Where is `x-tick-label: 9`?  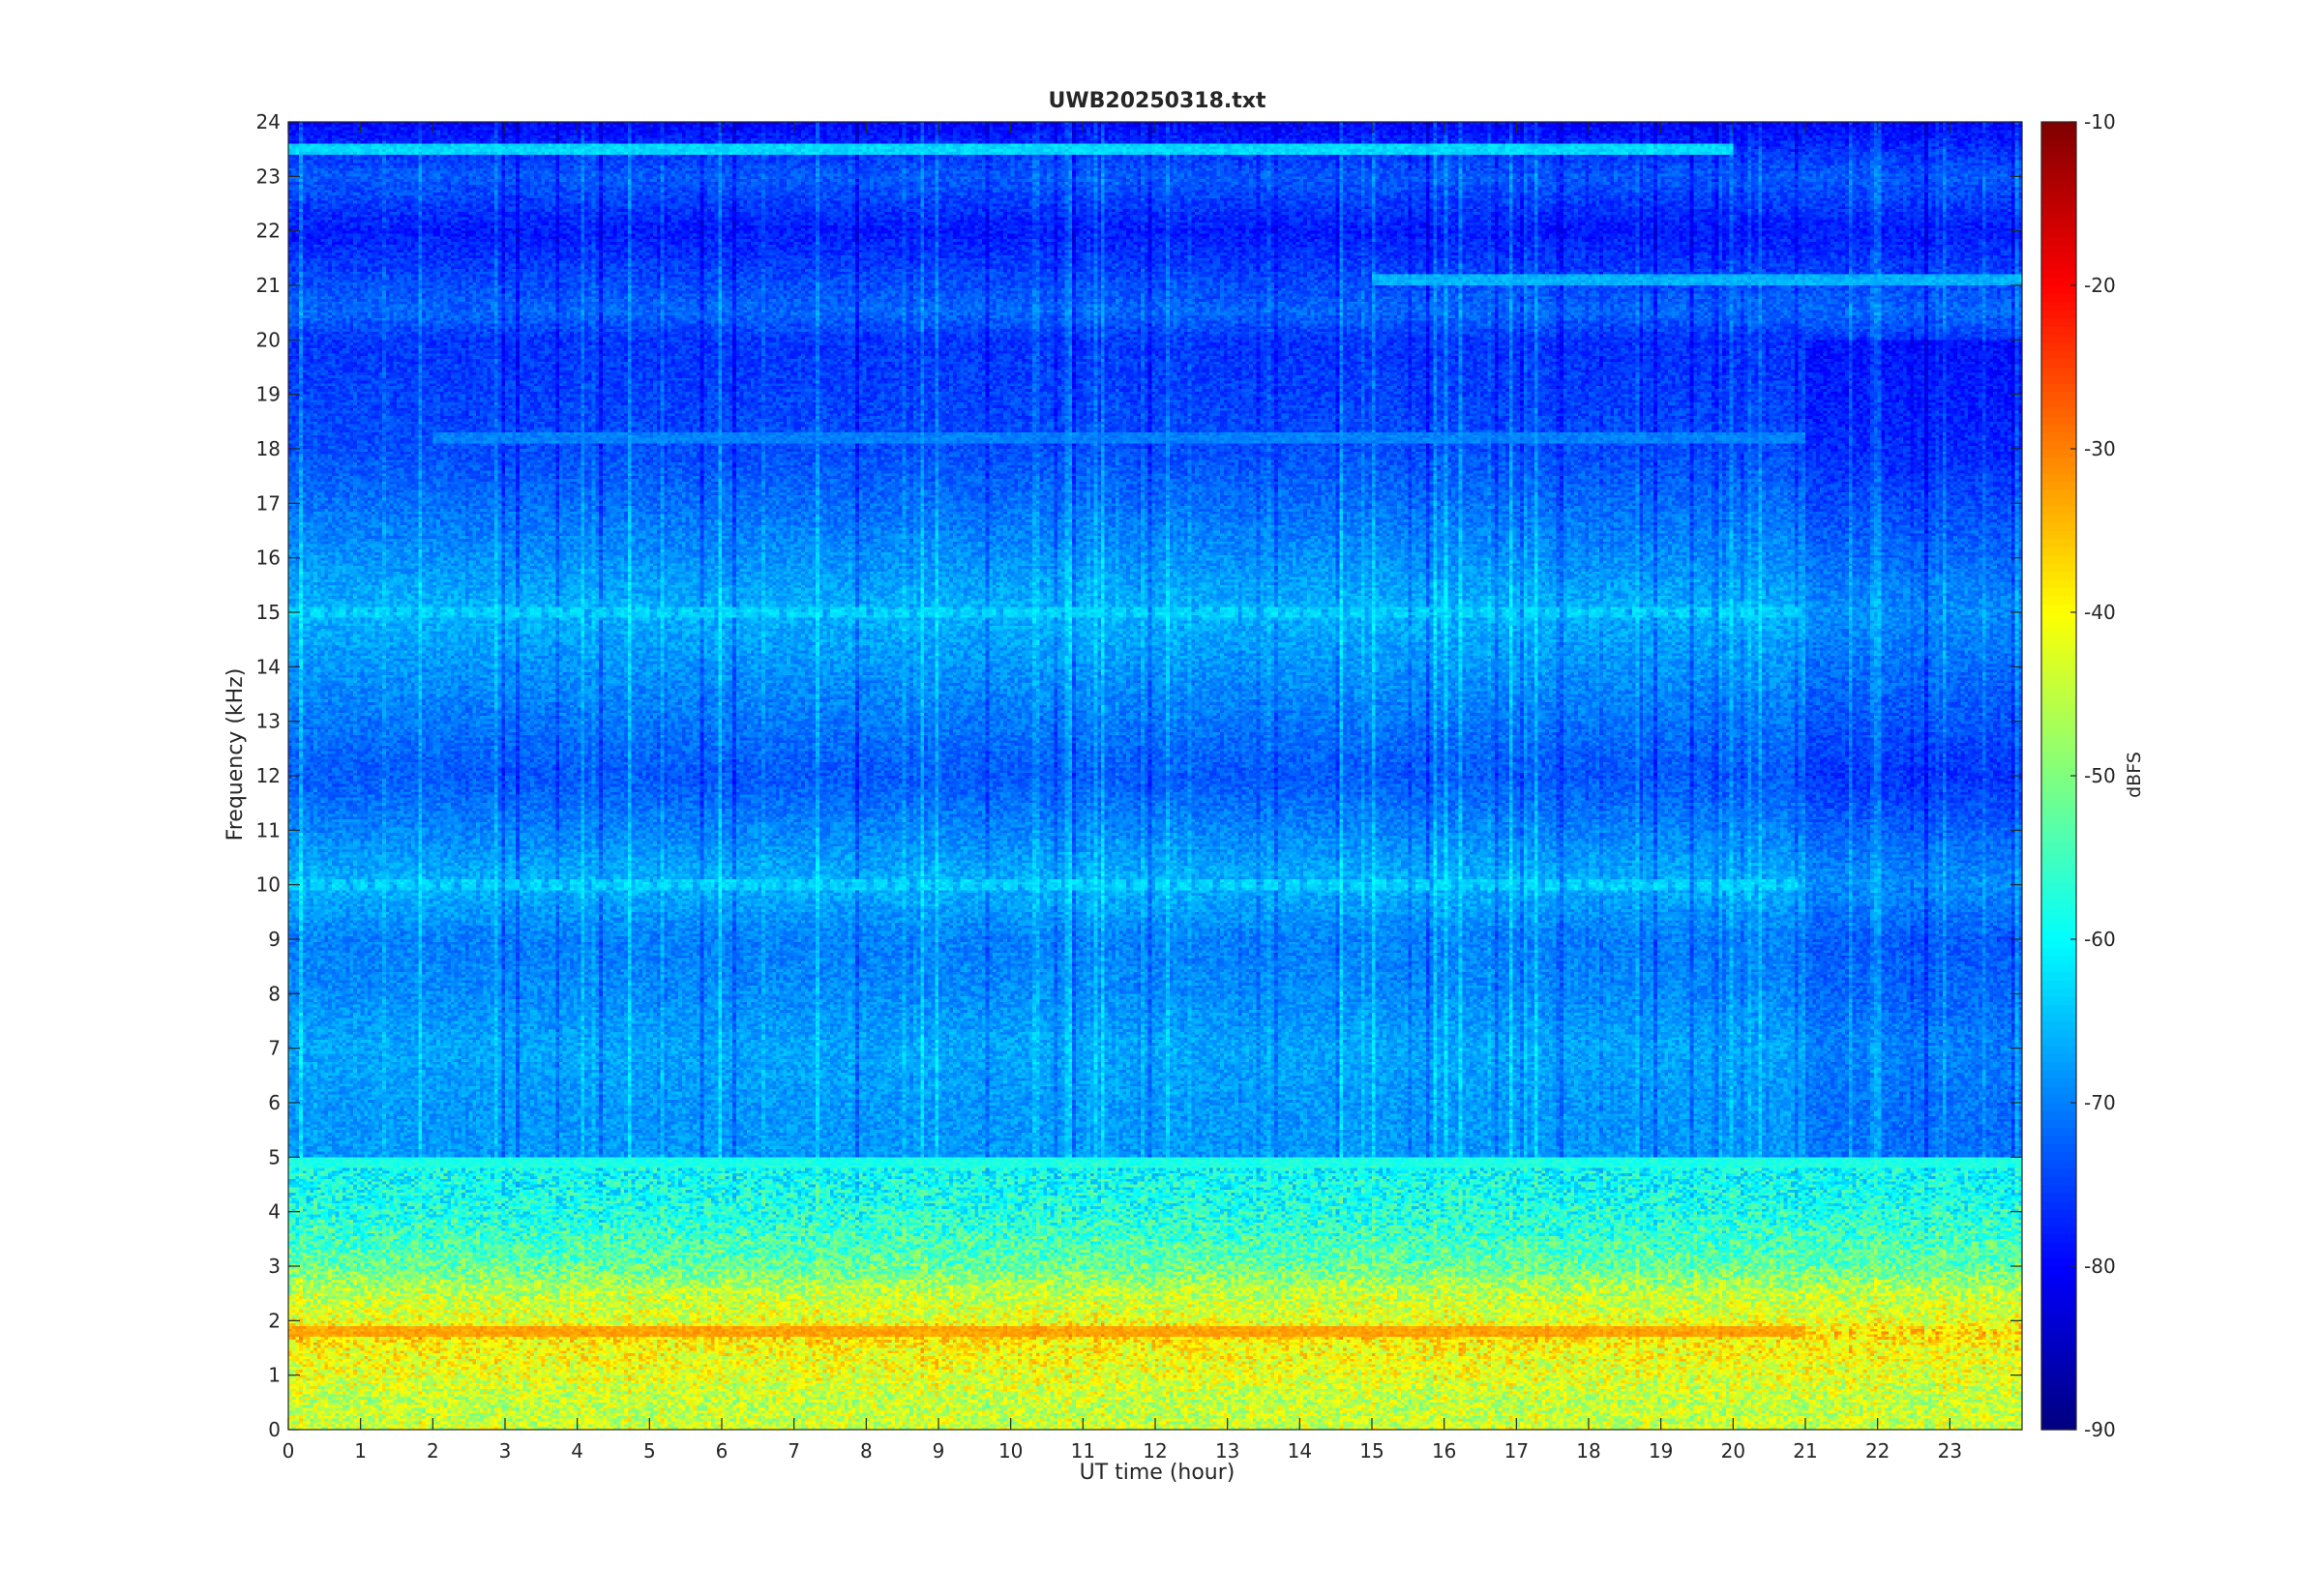 x-tick-label: 9 is located at coordinates (939, 1451).